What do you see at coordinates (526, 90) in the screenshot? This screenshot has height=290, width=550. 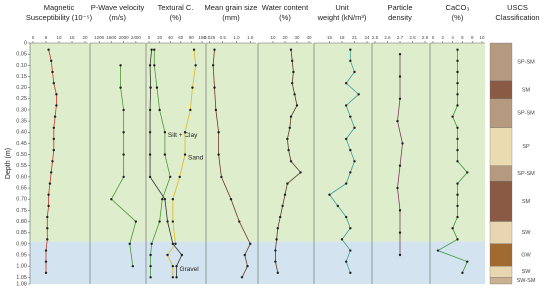 I see `layer-label: SM` at bounding box center [526, 90].